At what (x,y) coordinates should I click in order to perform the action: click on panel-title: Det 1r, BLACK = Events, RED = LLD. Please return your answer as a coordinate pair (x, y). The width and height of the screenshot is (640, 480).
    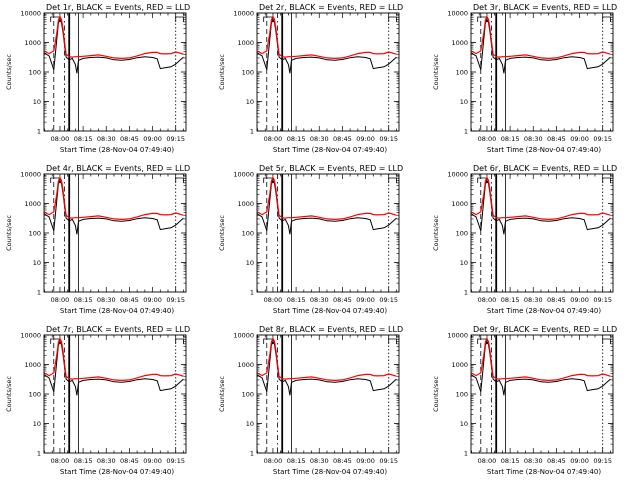
    Looking at the image, I should click on (118, 7).